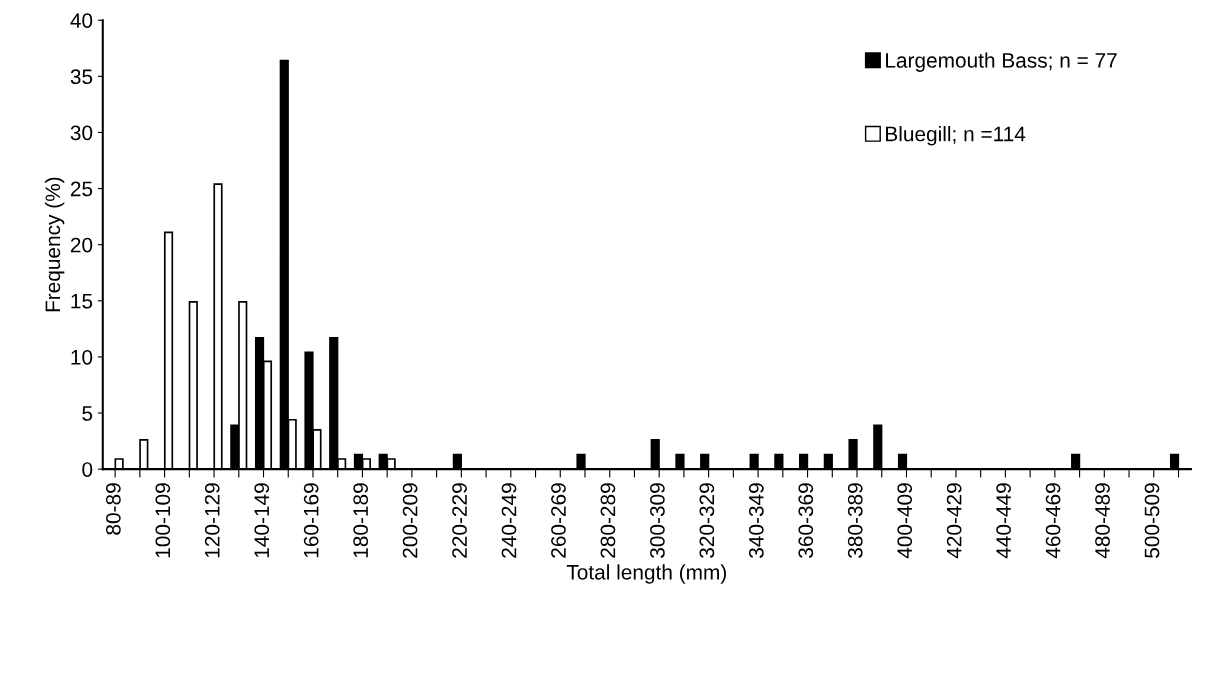  I want to click on x-tick-label: 300-309, so click(657, 520).